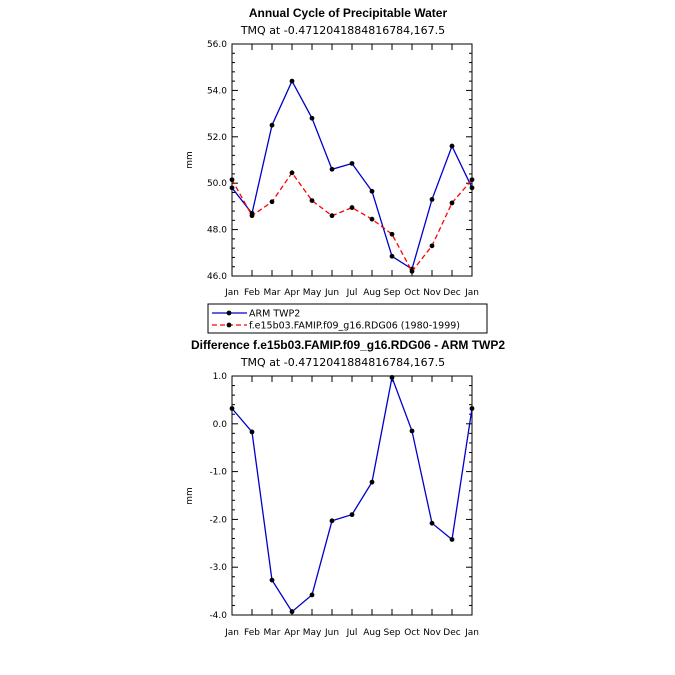 This screenshot has width=675, height=675. What do you see at coordinates (348, 13) in the screenshot?
I see `chart-title: Annual Cycle of Precipitable Water` at bounding box center [348, 13].